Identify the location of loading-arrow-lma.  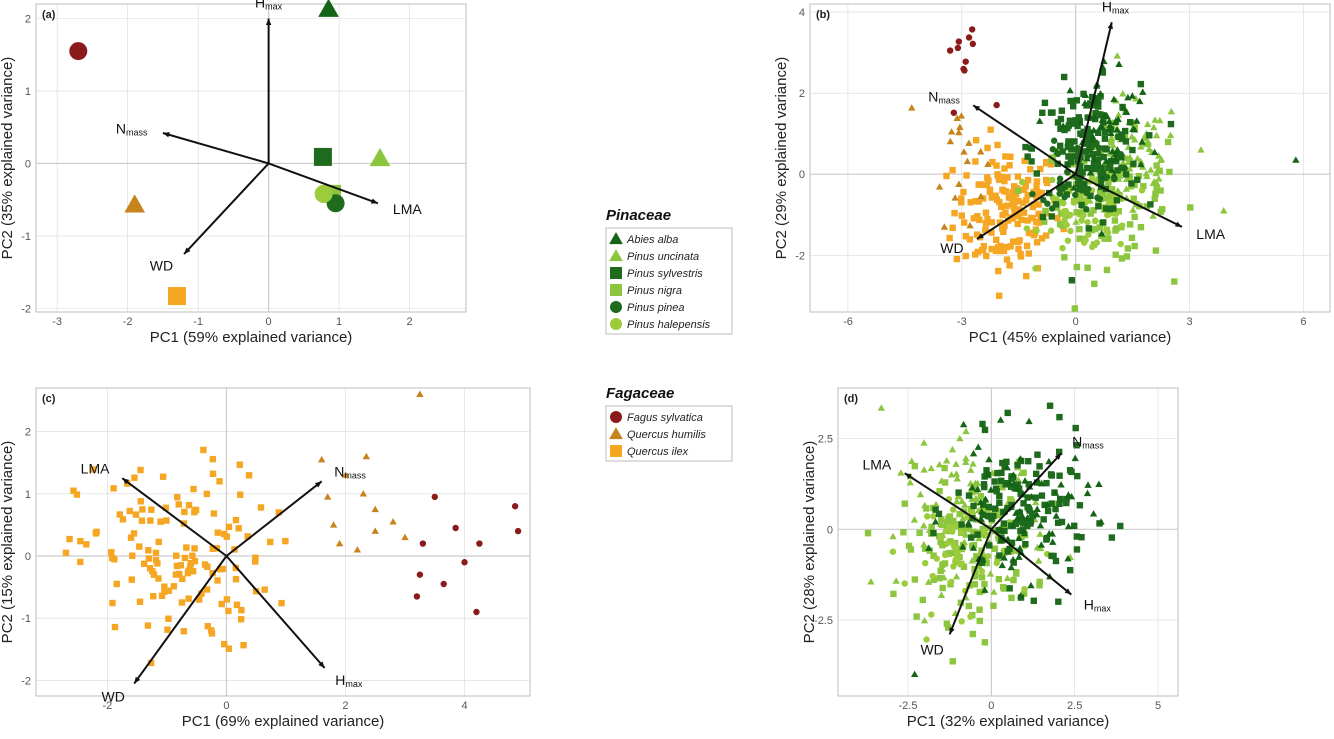
(948, 501).